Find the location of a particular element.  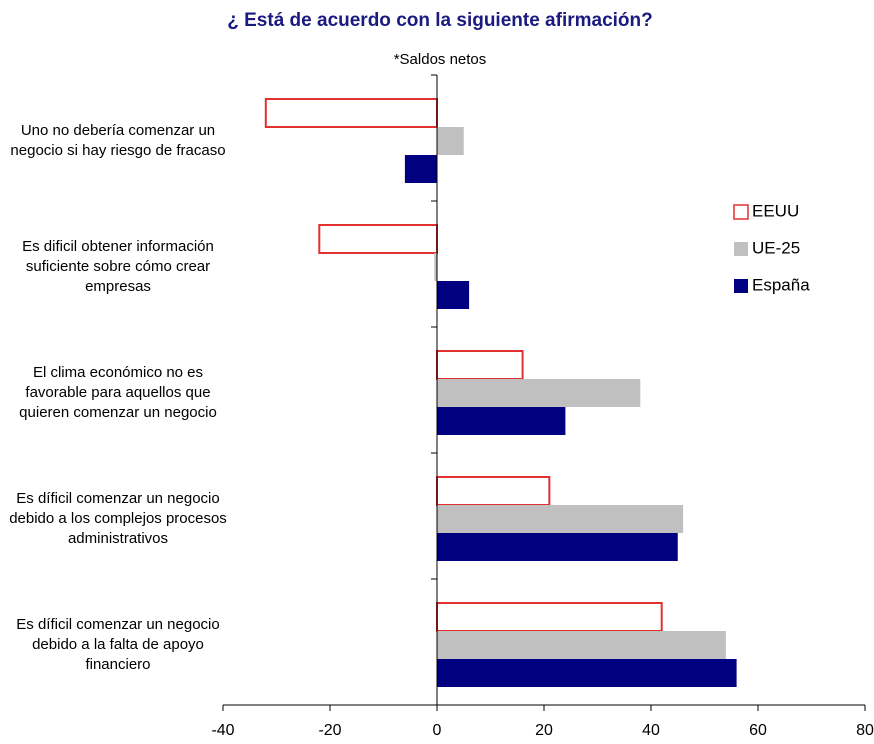

legend-label: EEUU is located at coordinates (775, 210).